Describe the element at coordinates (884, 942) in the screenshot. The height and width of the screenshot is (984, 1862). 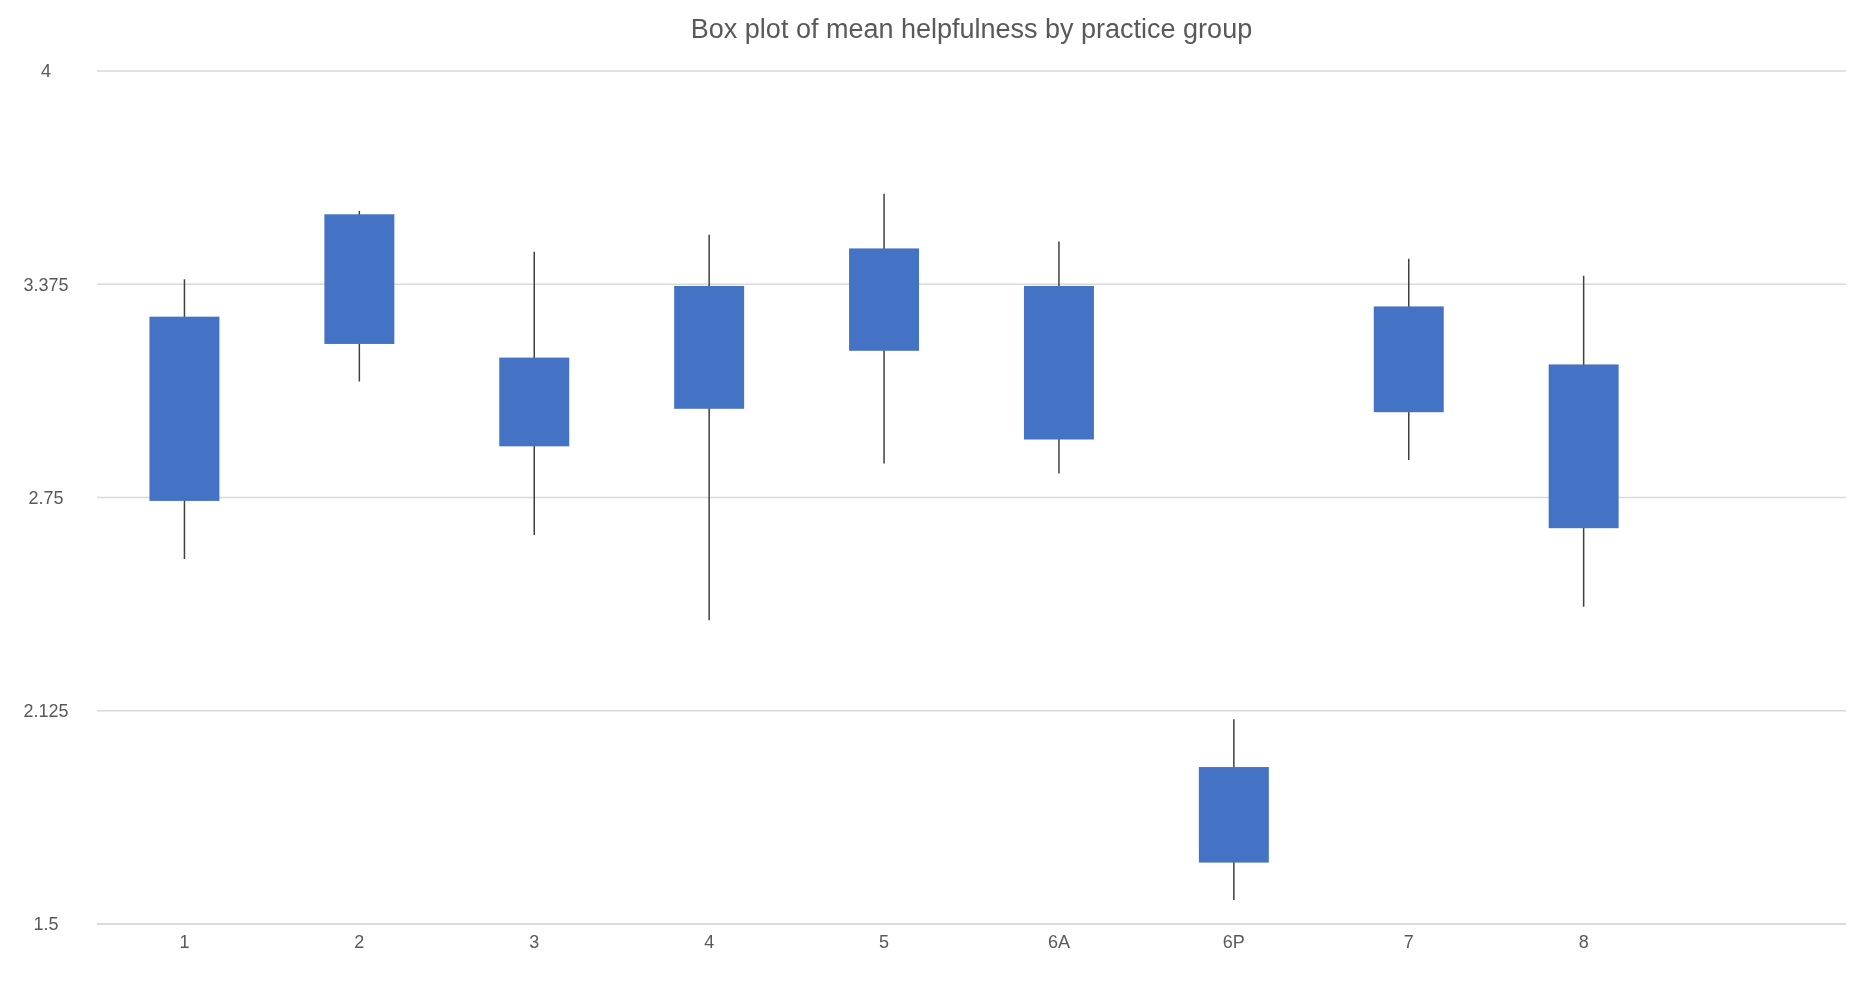
I see `x-tick-label: 5` at that location.